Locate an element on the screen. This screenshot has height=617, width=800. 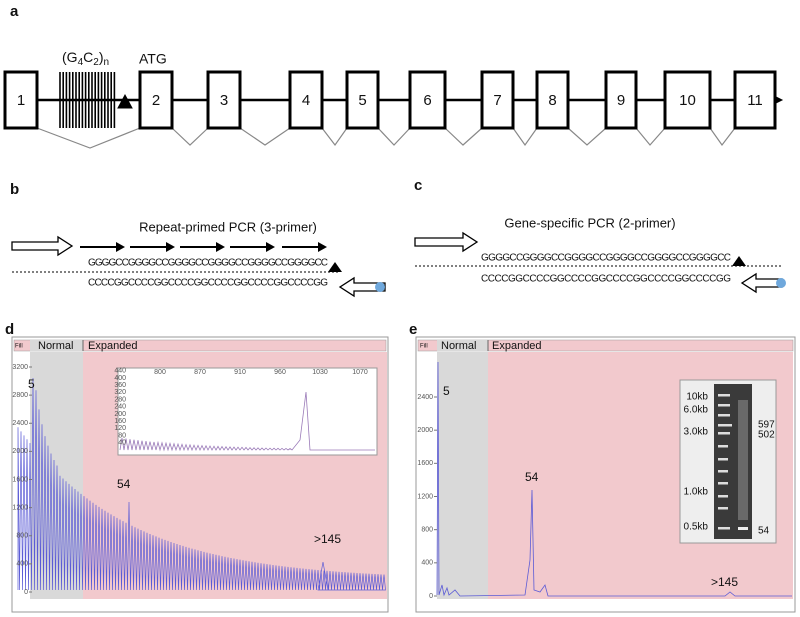
repeat-label-part: 2 is located at coordinates (96, 62).